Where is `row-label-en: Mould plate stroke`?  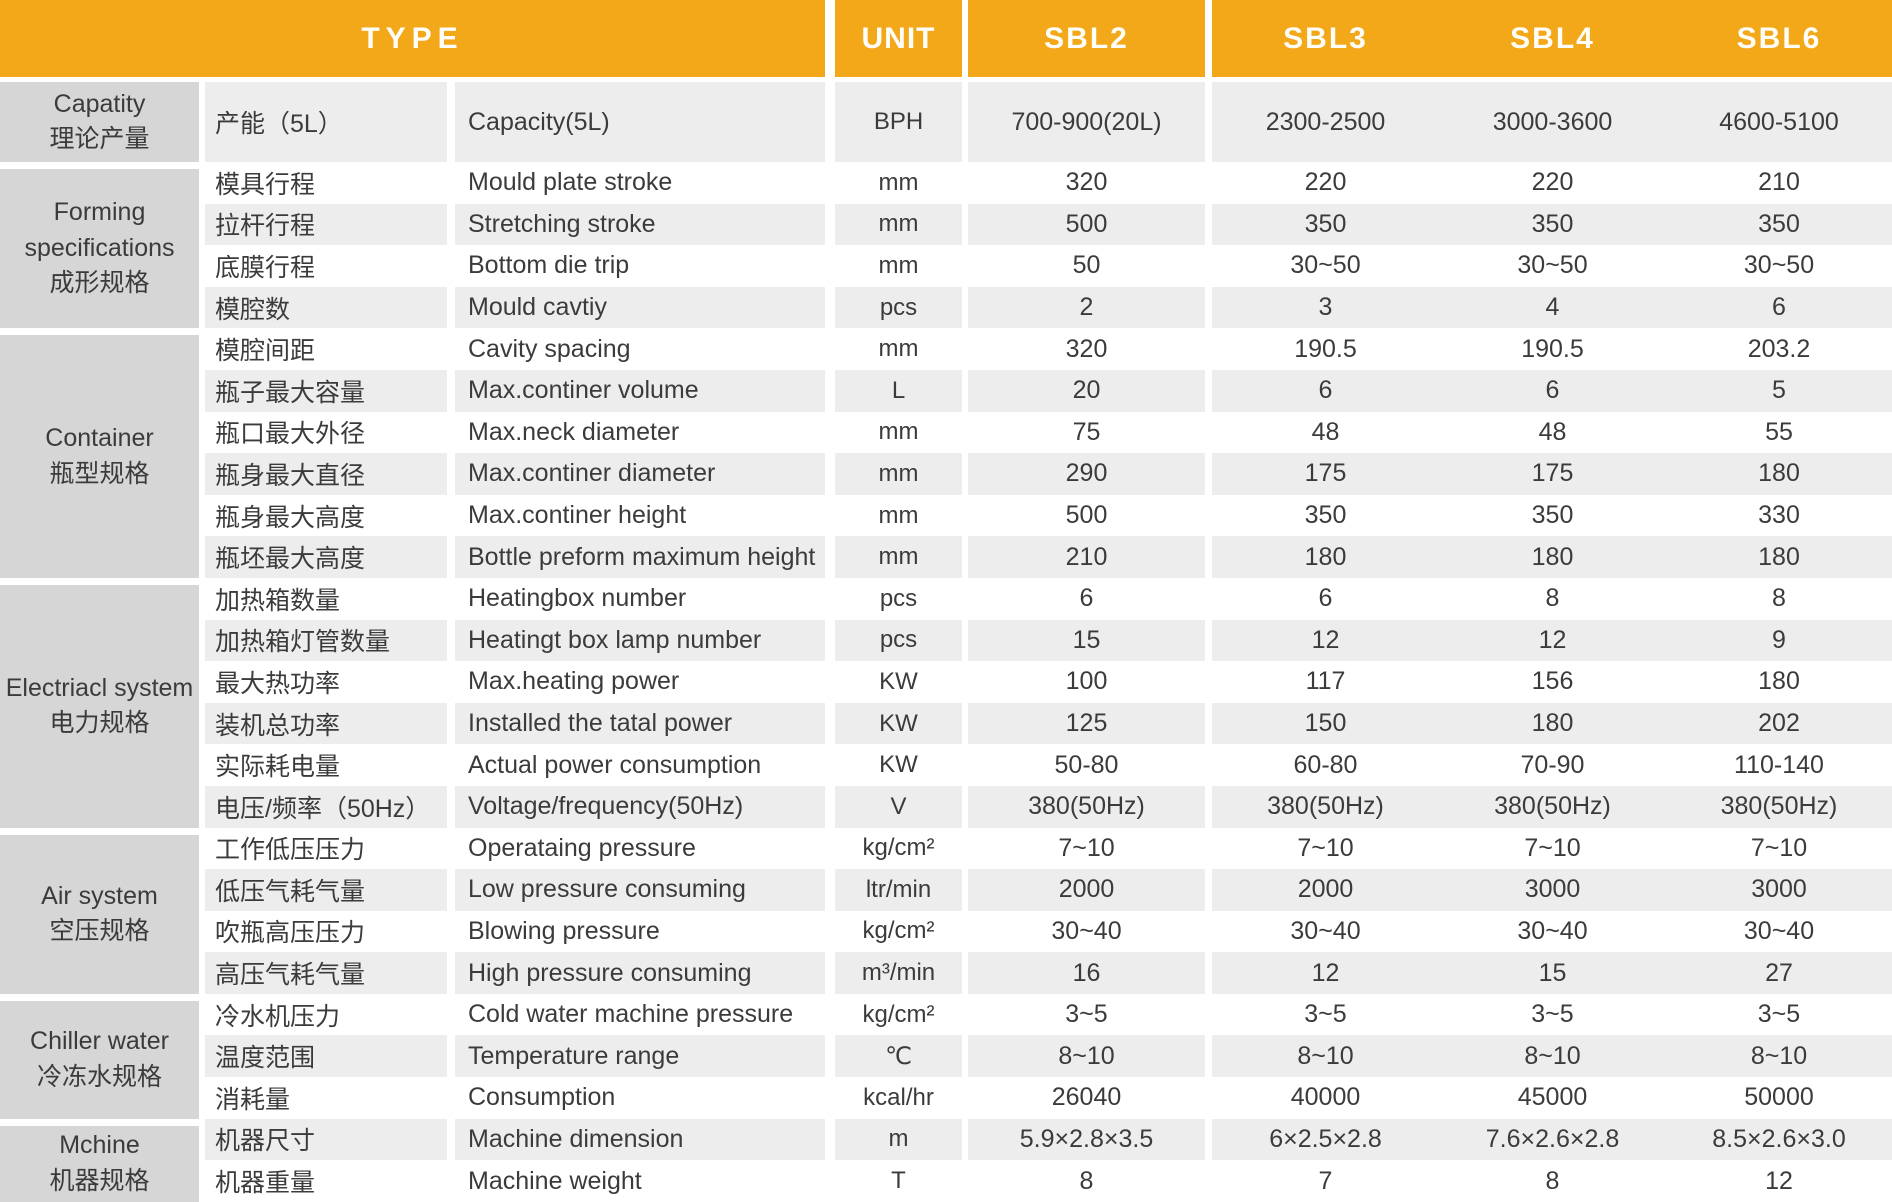 row-label-en: Mould plate stroke is located at coordinates (640, 183).